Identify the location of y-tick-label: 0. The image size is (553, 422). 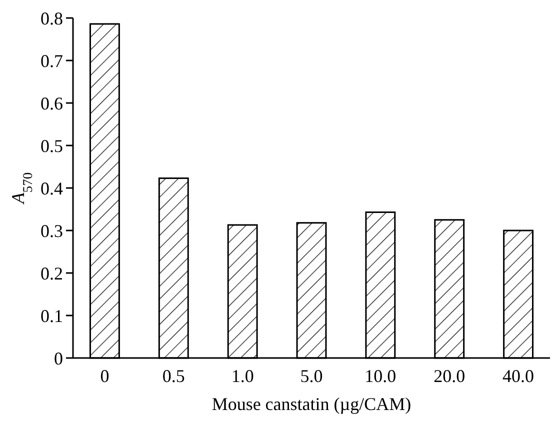
(58, 358).